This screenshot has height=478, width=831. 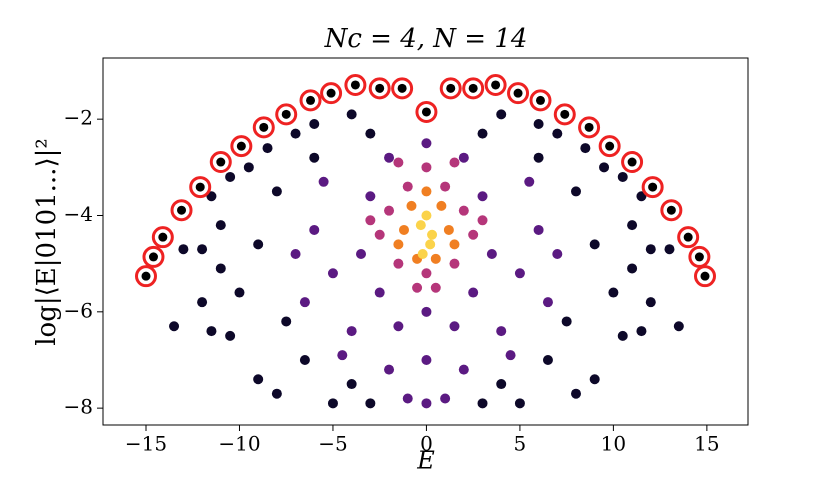 I want to click on y-tick-label: −8, so click(x=78, y=407).